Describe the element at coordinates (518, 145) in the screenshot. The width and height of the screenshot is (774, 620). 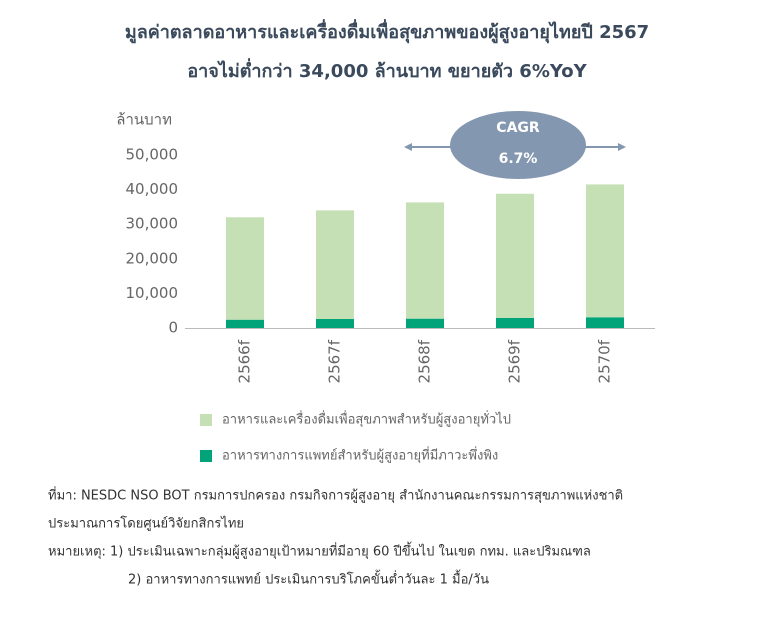
I see `cagr-bubble` at that location.